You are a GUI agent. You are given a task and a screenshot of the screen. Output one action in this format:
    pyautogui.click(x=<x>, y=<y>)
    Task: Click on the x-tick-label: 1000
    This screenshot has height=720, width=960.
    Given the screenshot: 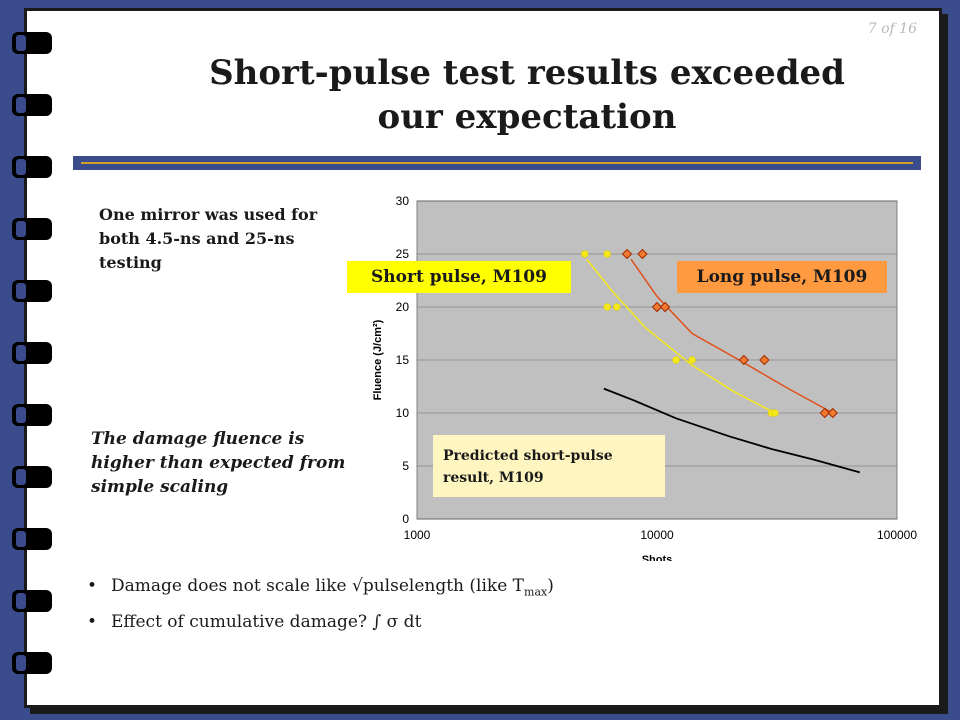 What is the action you would take?
    pyautogui.click(x=417, y=535)
    